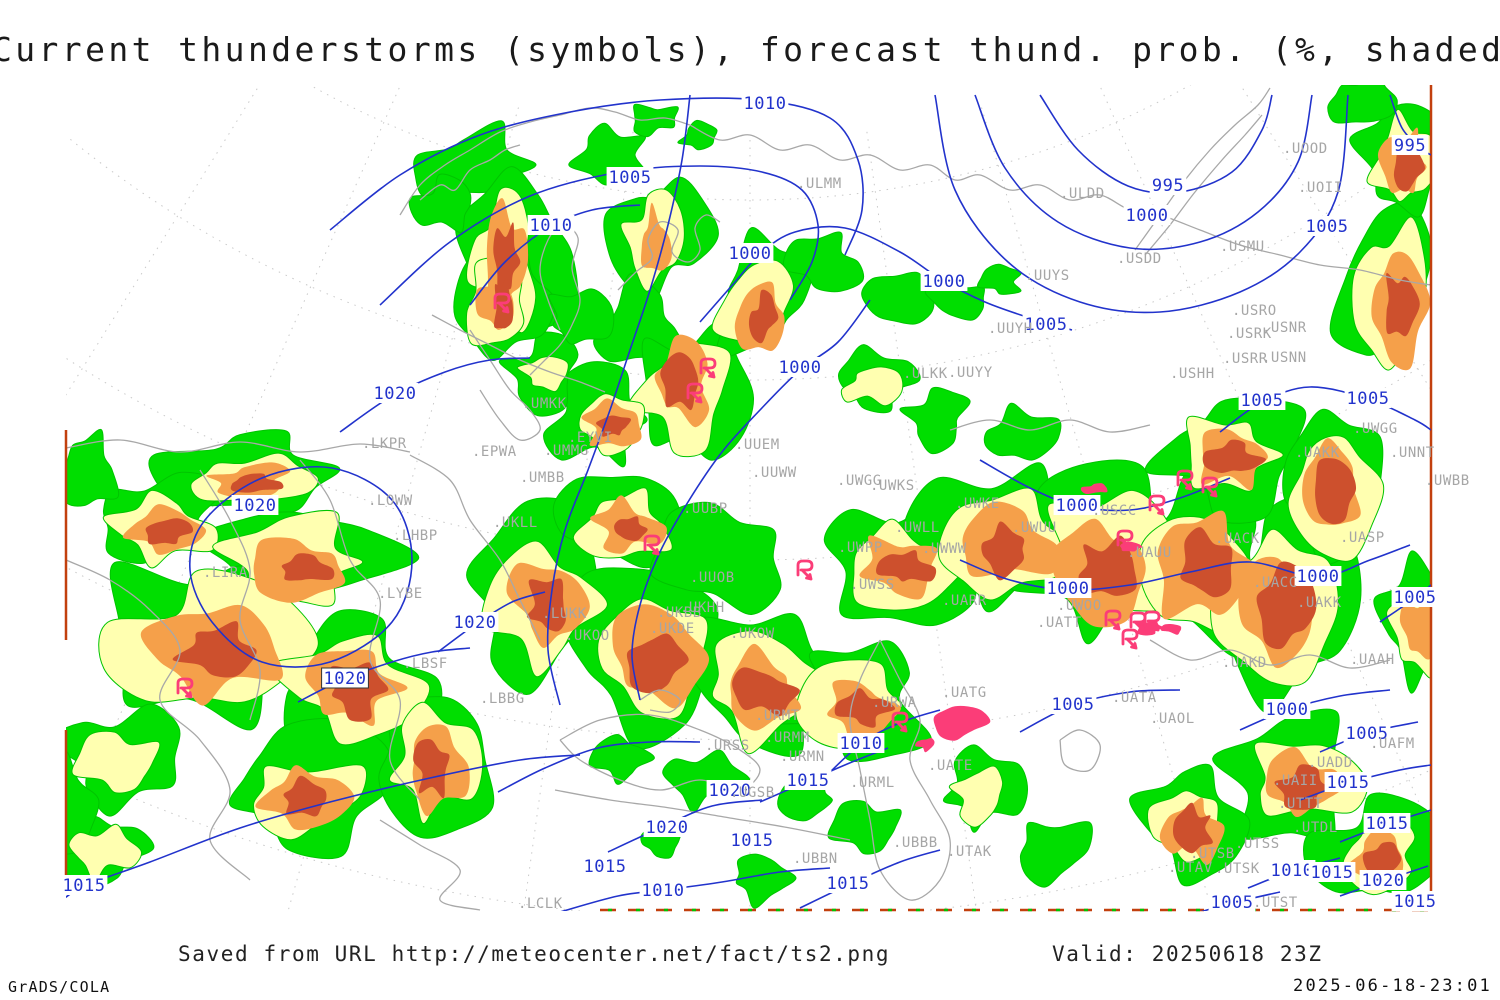 This screenshot has width=1500, height=1000. Describe the element at coordinates (1114, 511) in the screenshot. I see `station-label: .USCC` at that location.